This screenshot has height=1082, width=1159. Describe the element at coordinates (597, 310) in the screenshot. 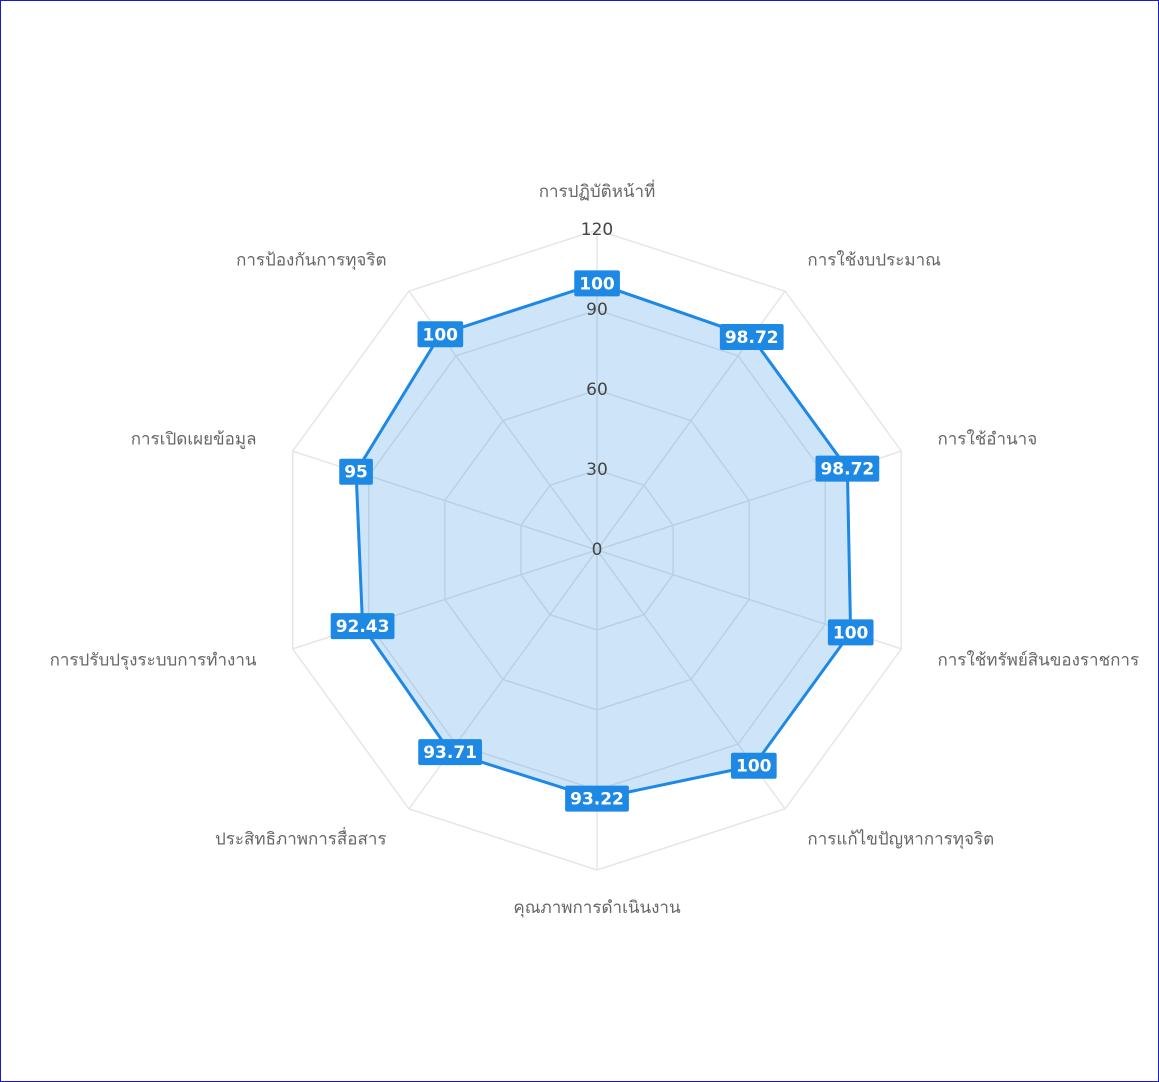

I see `r-tick-label: 90` at that location.